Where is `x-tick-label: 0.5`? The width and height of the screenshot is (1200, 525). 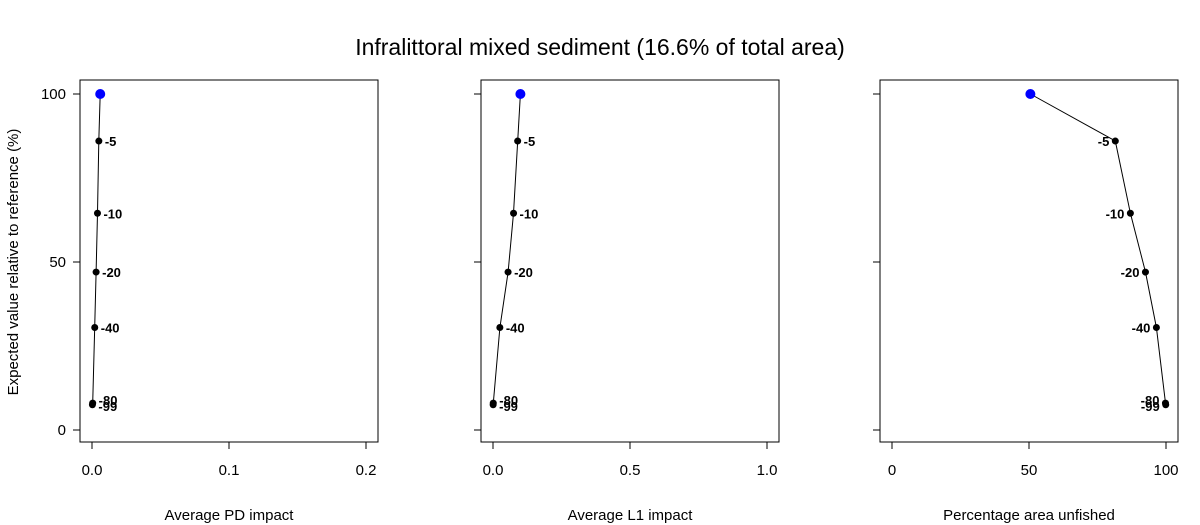 x-tick-label: 0.5 is located at coordinates (630, 470).